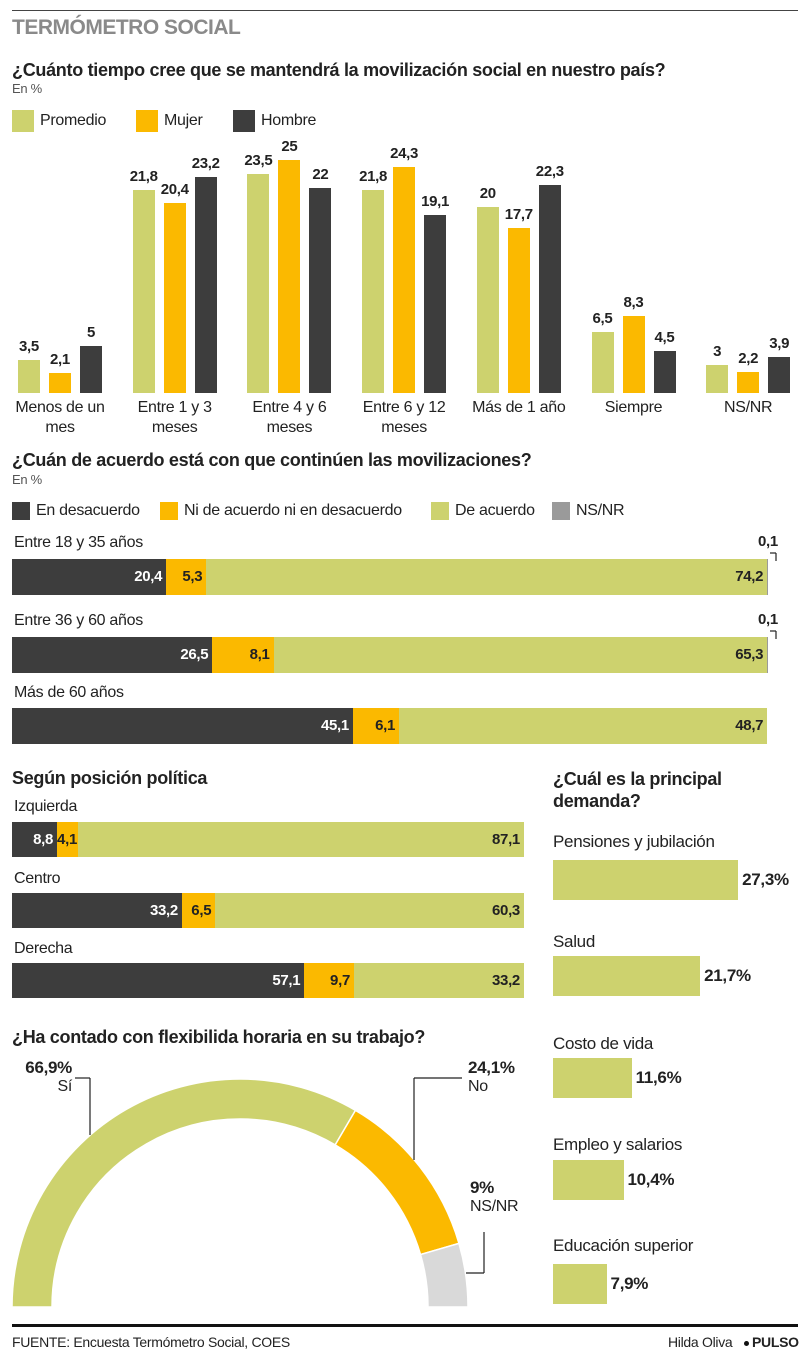  What do you see at coordinates (519, 407) in the screenshot?
I see `category-label: Más de 1 año` at bounding box center [519, 407].